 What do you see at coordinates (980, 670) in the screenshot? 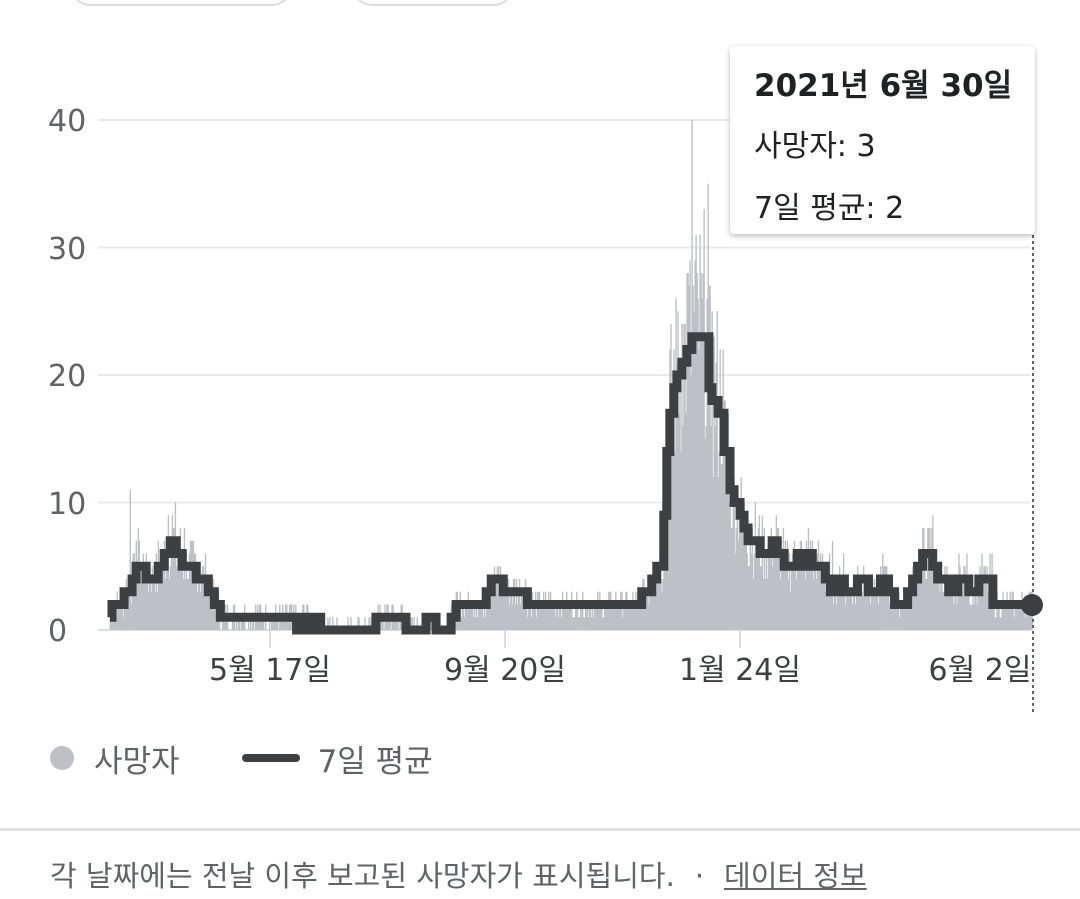
I see `x-tick-label: 6월 2일` at bounding box center [980, 670].